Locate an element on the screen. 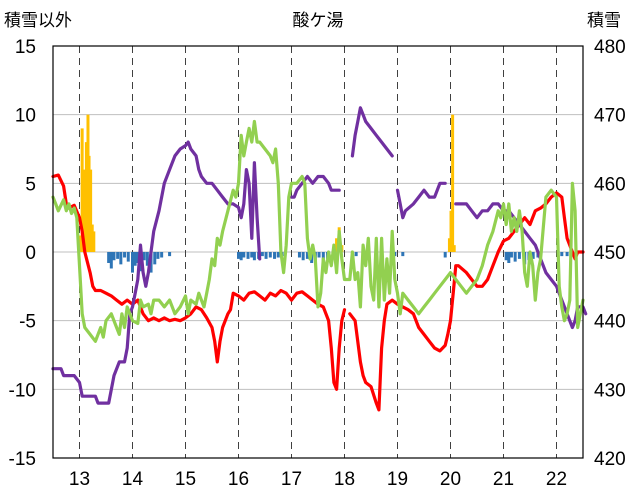 The image size is (636, 501). y-right-axis-title: 積雪 is located at coordinates (604, 21).